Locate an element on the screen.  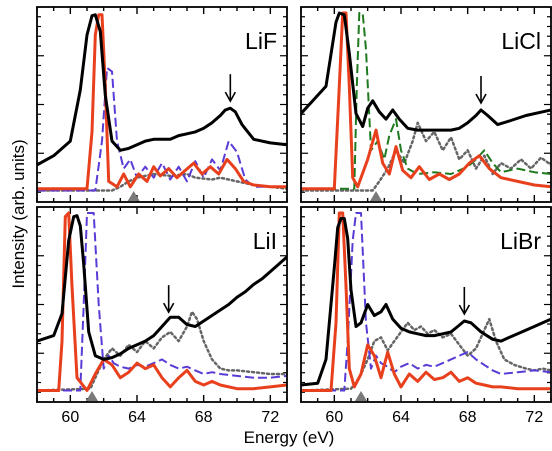
series-violet is located at coordinates (162, 129).